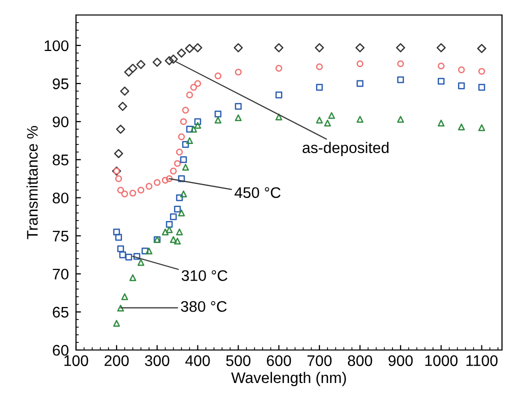 The width and height of the screenshot is (513, 401). Describe the element at coordinates (60, 274) in the screenshot. I see `y-tick-label: 70` at that location.